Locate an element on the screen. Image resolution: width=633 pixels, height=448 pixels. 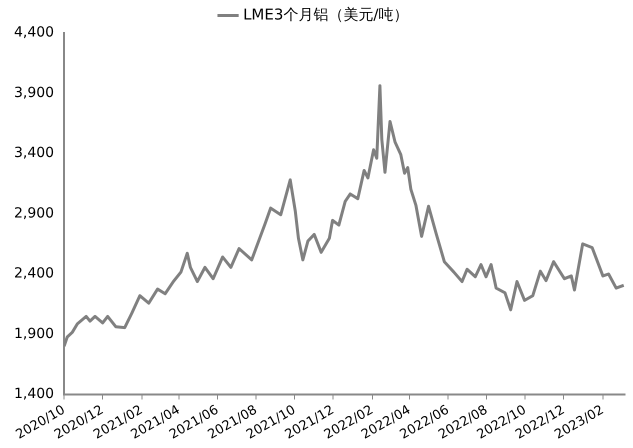
legend-label: LME3个月铝（美元/吨） is located at coordinates (325, 14).